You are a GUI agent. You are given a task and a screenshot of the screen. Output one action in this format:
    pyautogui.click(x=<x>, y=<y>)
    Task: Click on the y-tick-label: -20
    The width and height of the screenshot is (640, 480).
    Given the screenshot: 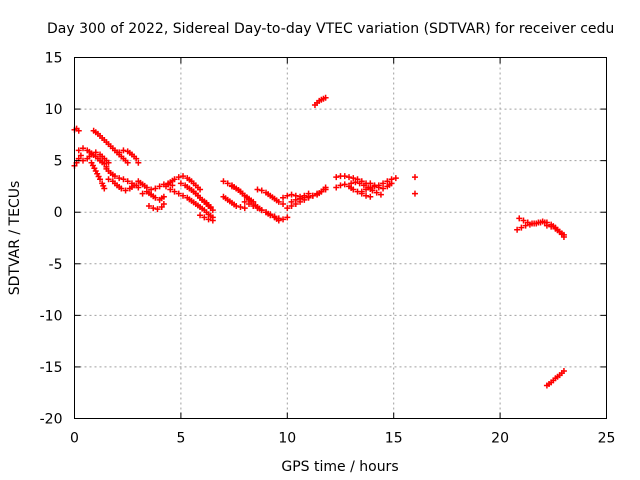 What is the action you would take?
    pyautogui.click(x=51, y=420)
    